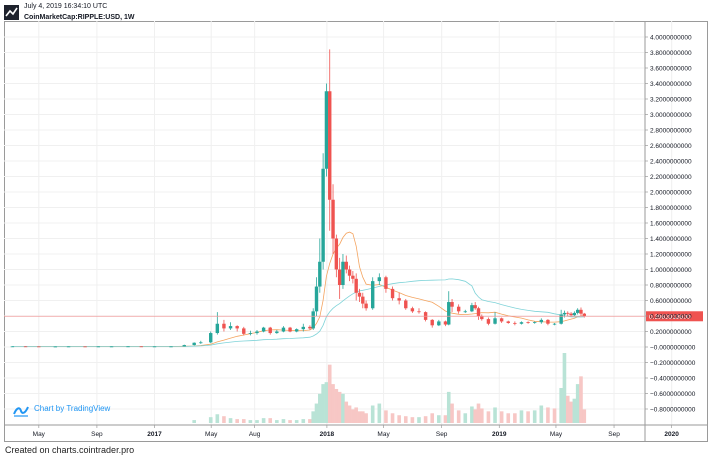 The width and height of the screenshot is (710, 459). What do you see at coordinates (97, 434) in the screenshot?
I see `x-tick-label: Sep` at bounding box center [97, 434].